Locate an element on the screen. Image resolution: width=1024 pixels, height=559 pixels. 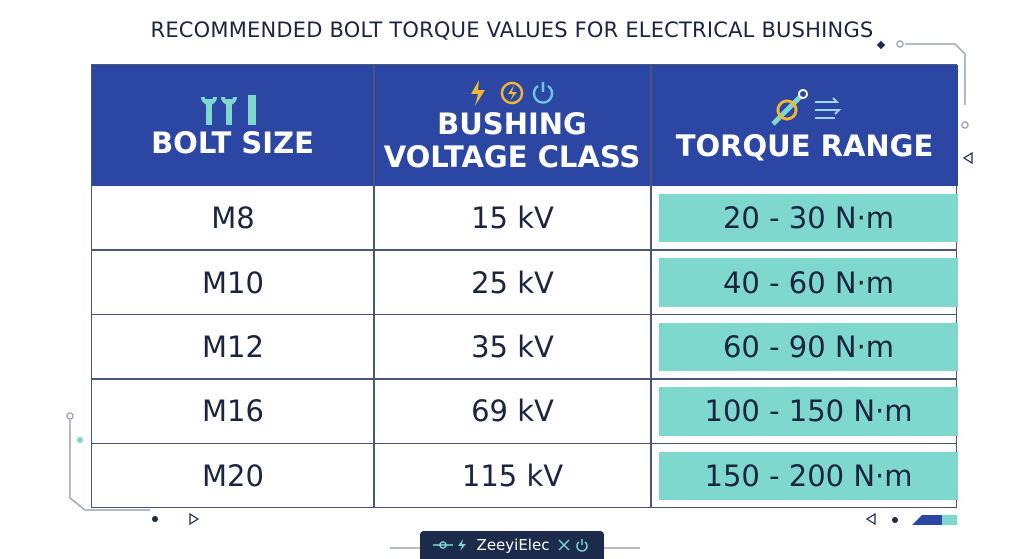
power-icons is located at coordinates (512, 93).